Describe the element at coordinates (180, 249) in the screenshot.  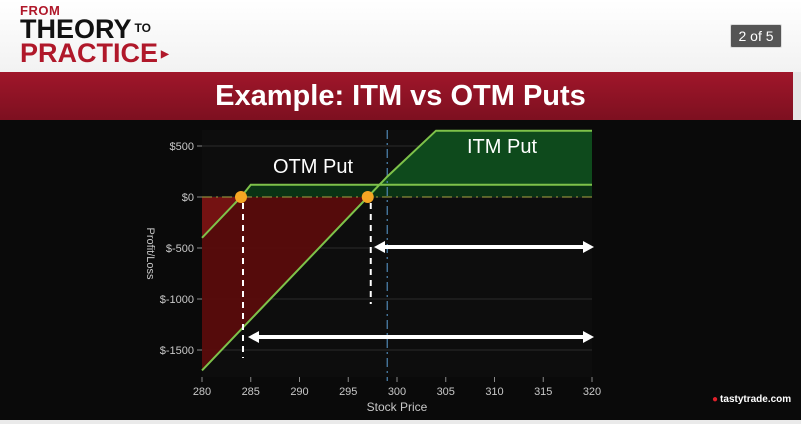
I see `y-tick-label-2: $-500` at that location.